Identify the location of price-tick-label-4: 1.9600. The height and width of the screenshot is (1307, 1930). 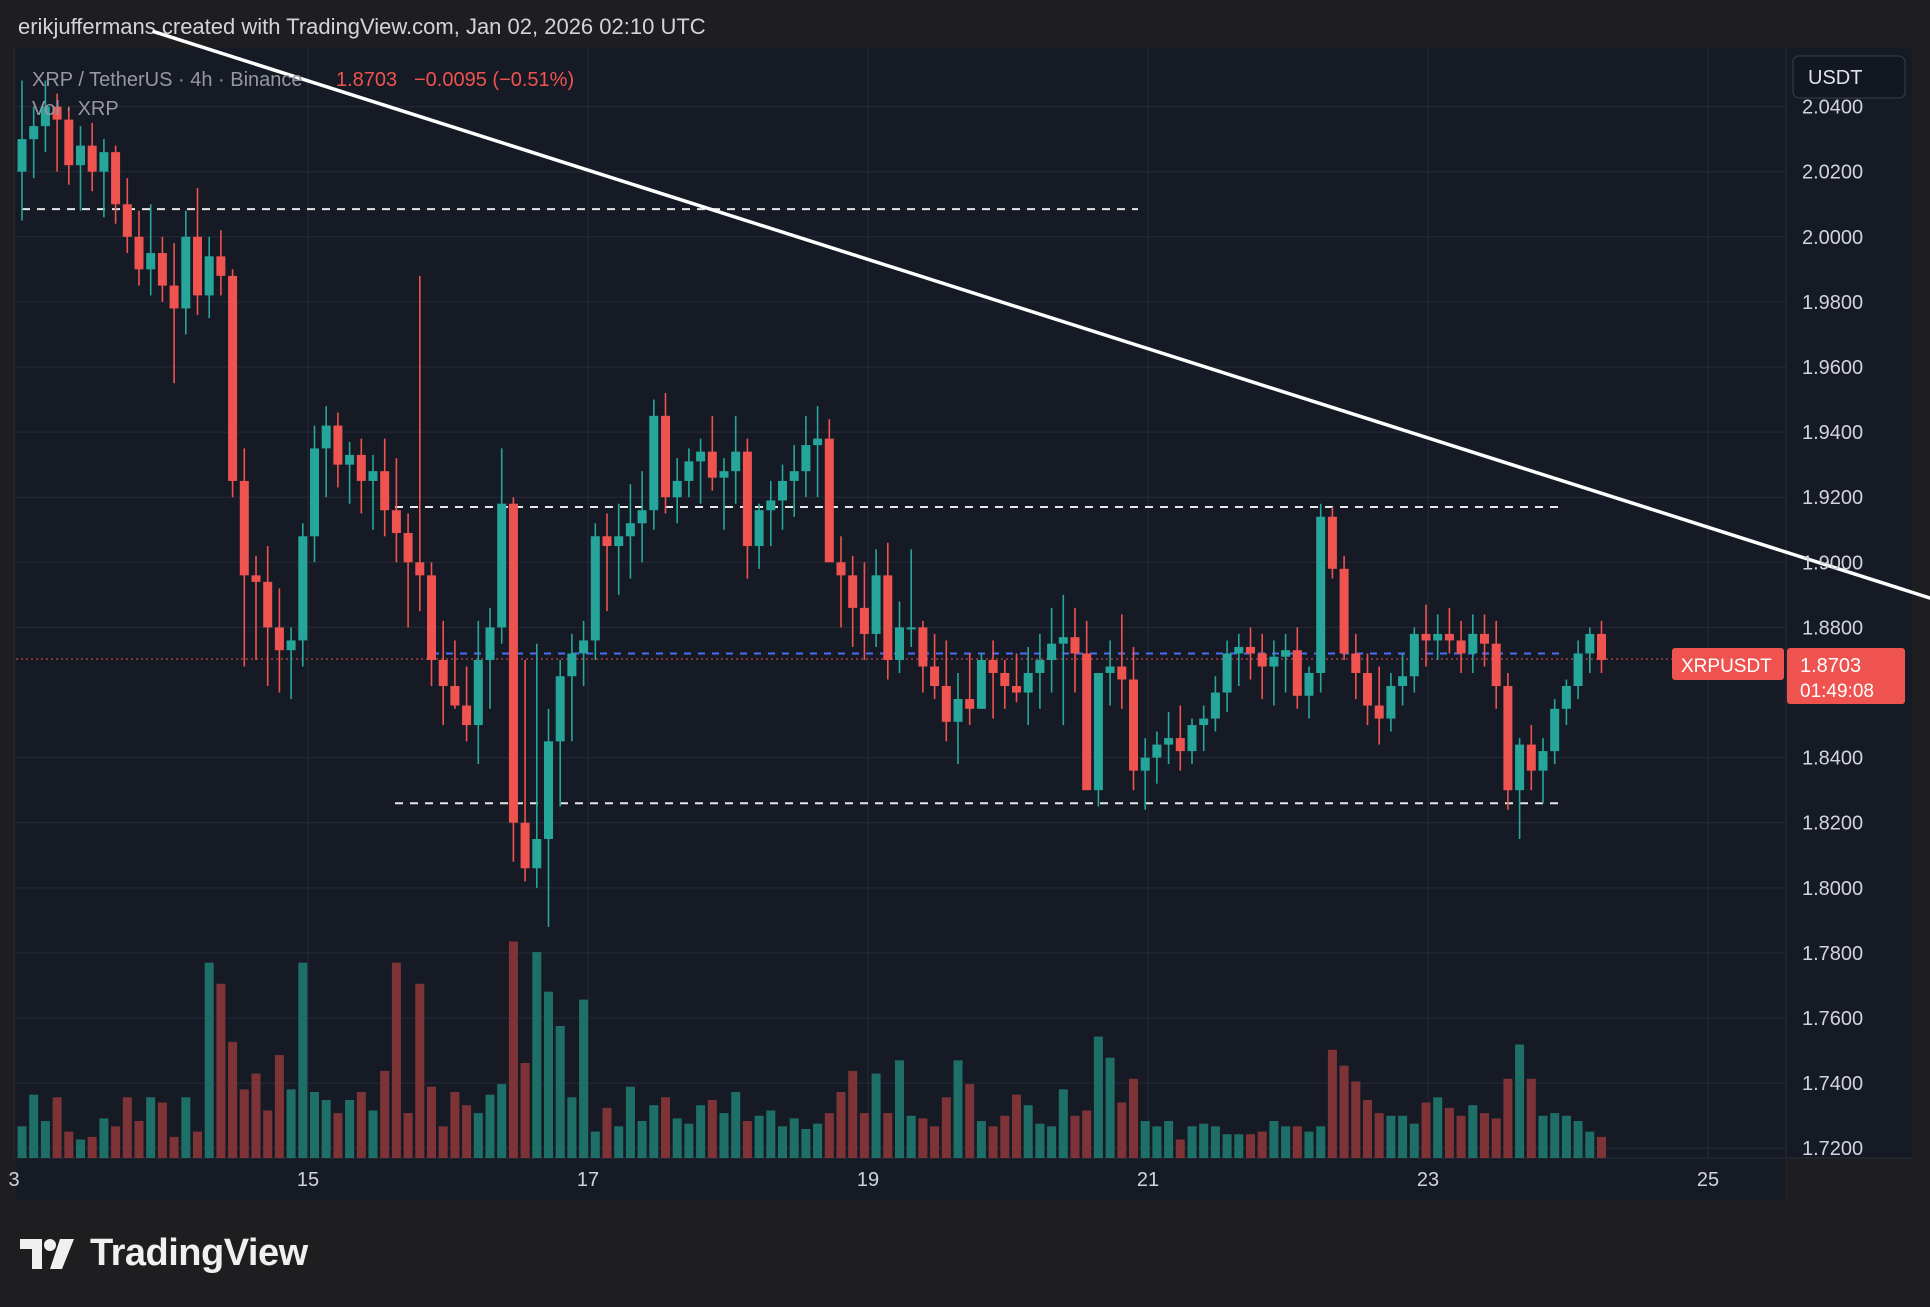
(1832, 368).